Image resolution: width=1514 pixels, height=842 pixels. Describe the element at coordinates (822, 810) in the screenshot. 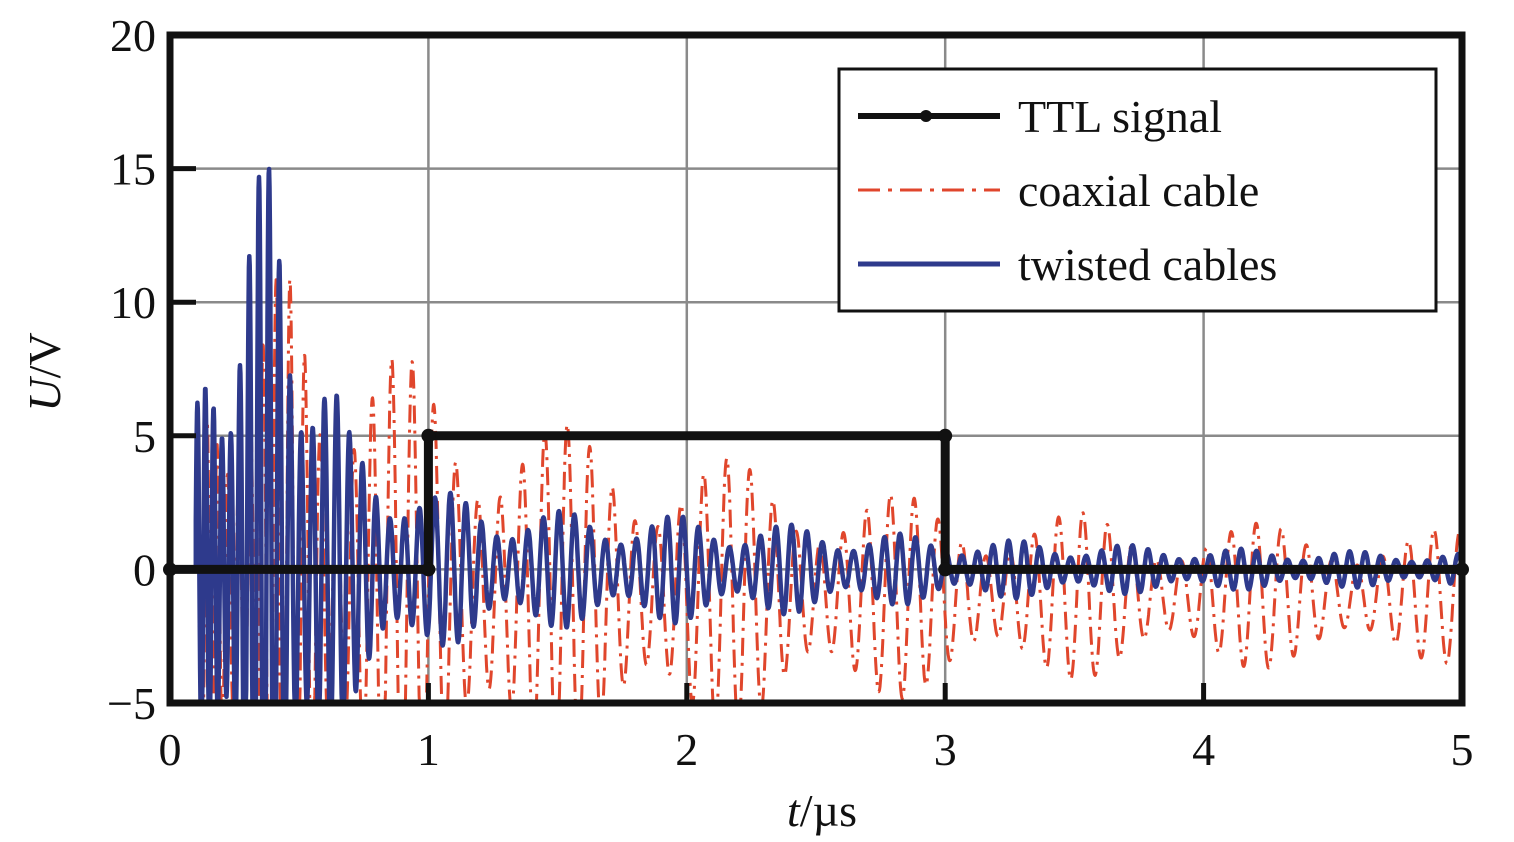

I see `x-axis-label: t/µs` at that location.